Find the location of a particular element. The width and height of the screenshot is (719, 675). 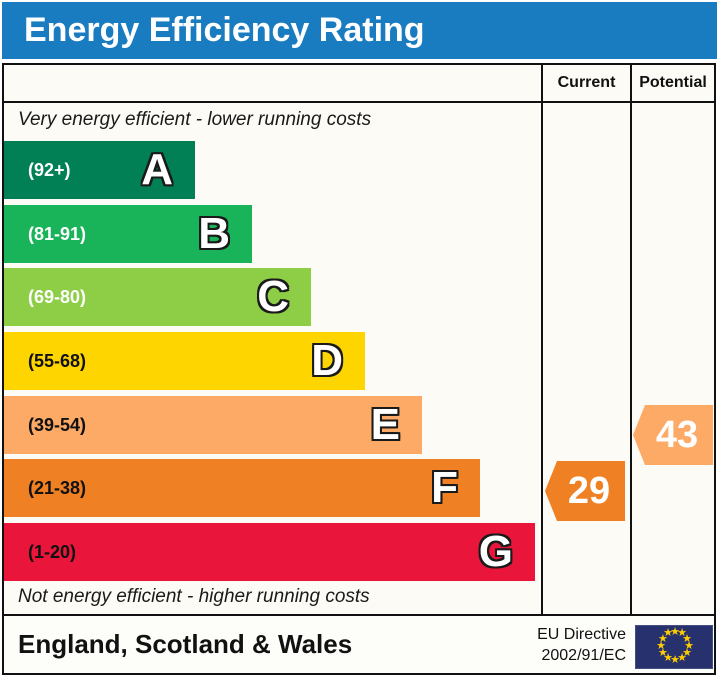

potential-rating-value: 43 is located at coordinates (677, 435).